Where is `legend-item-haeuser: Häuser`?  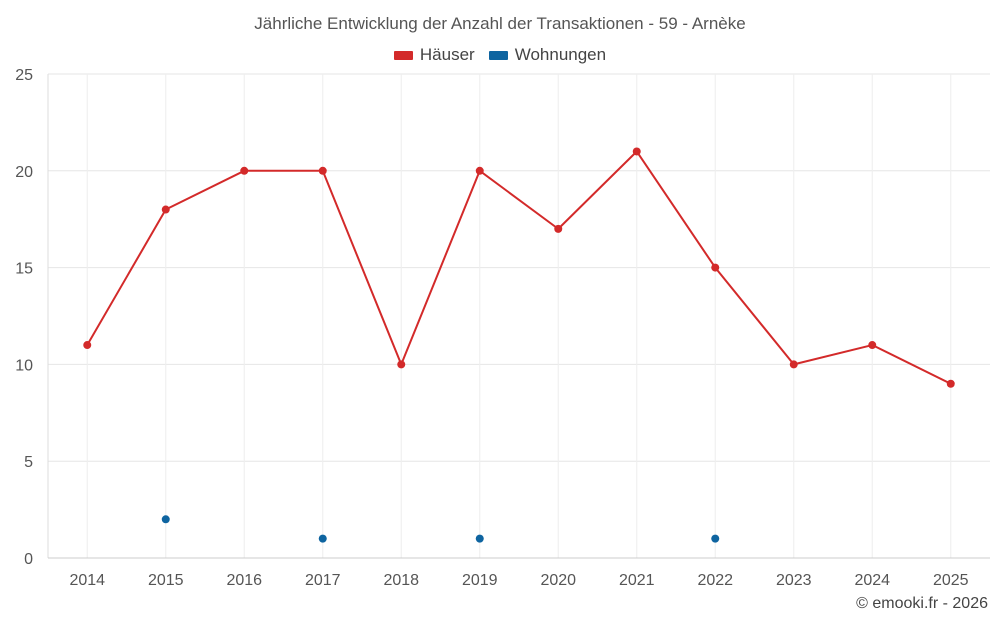 legend-item-haeuser: Häuser is located at coordinates (434, 55).